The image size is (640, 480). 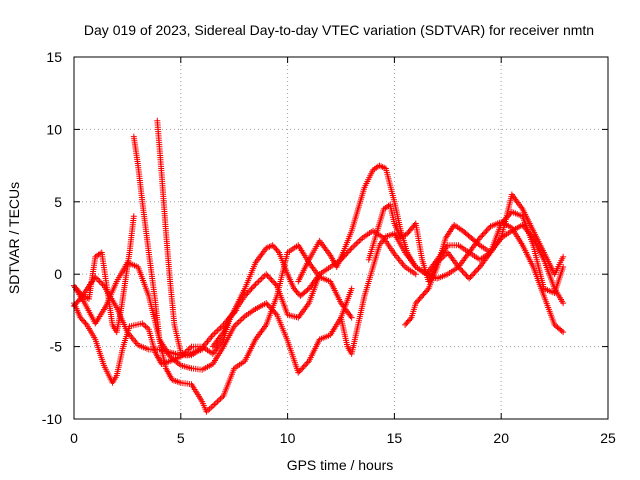 I want to click on y-tick-label: -10, so click(x=52, y=419).